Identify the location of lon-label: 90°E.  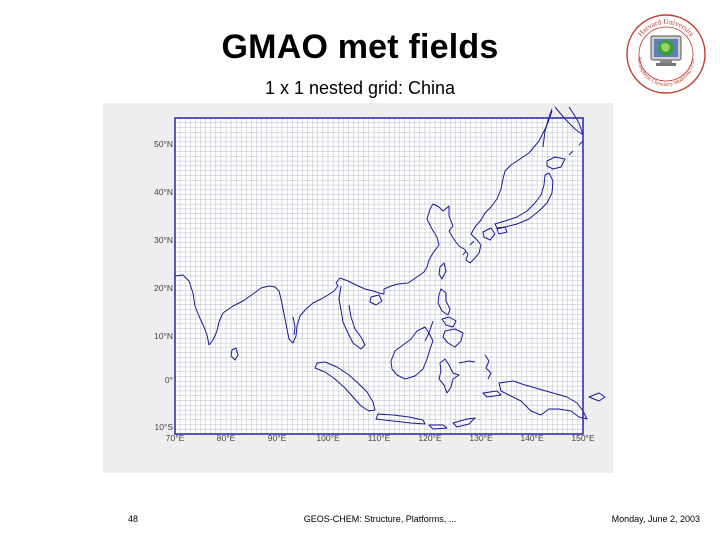
(277, 438).